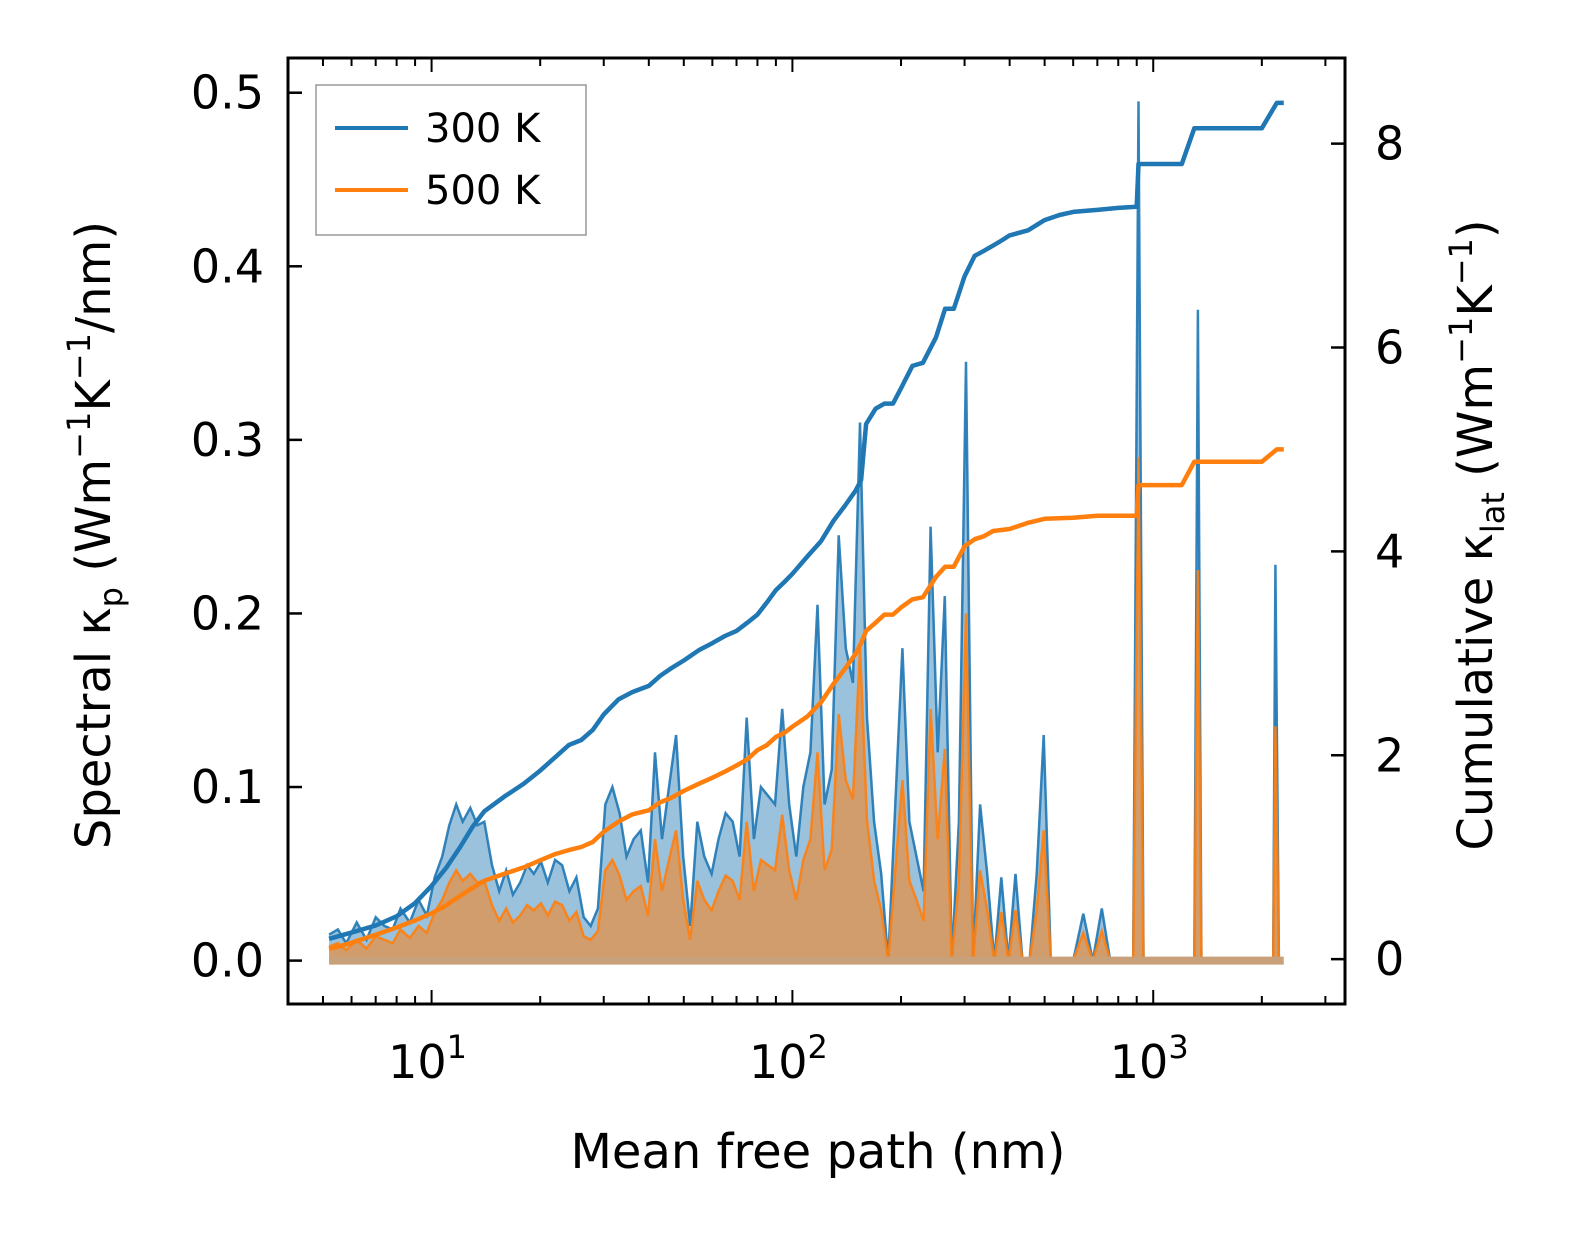 The height and width of the screenshot is (1254, 1586). Describe the element at coordinates (1477, 534) in the screenshot. I see `y-axis-right-title: Cumulative κlat (Wm−1K−1)` at that location.